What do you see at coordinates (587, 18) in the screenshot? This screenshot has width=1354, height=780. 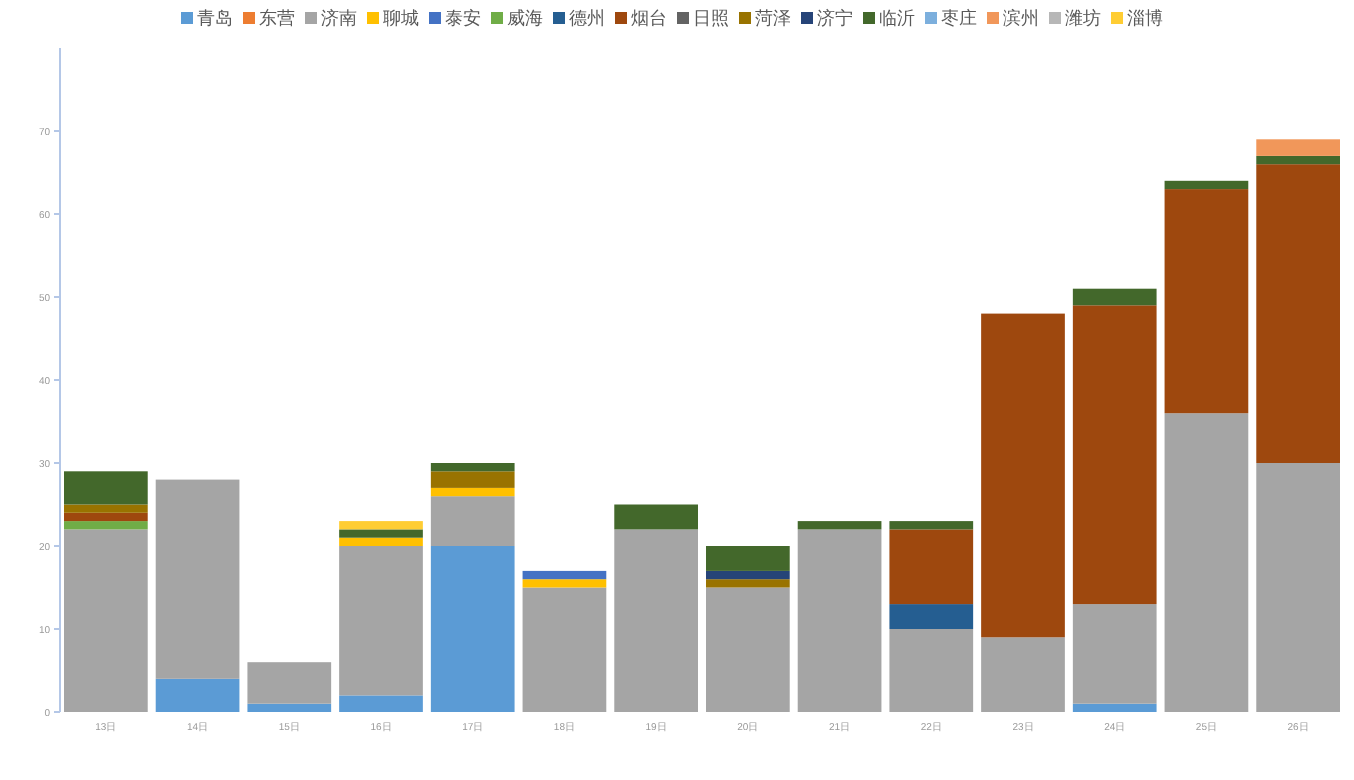 I see `legend-label: 德州` at bounding box center [587, 18].